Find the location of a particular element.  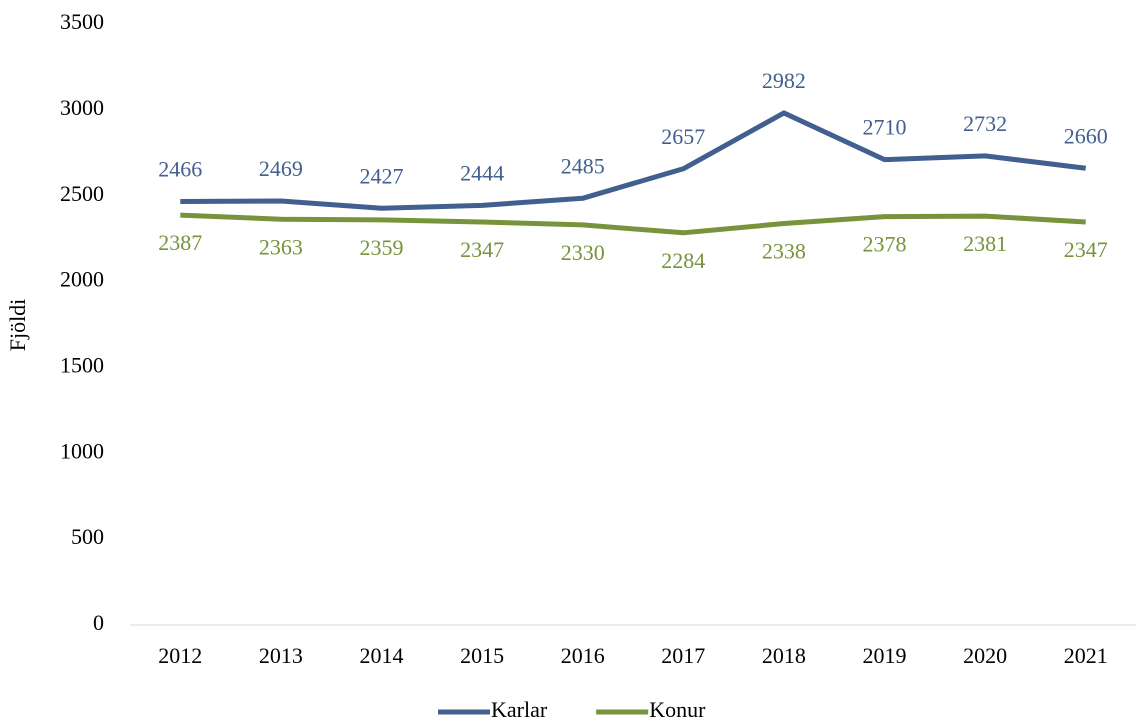

data-label: 2381 is located at coordinates (985, 243).